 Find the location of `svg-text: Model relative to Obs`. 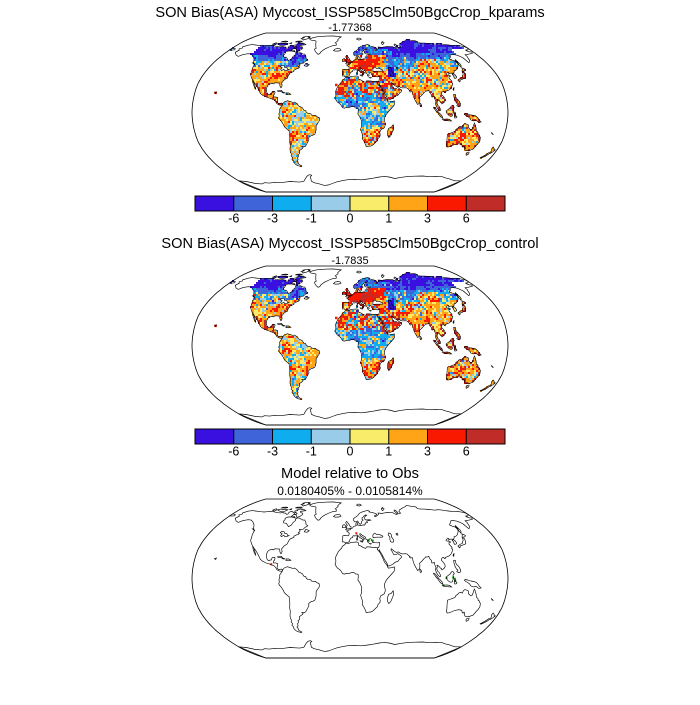

svg-text: Model relative to Obs is located at coordinates (350, 474).